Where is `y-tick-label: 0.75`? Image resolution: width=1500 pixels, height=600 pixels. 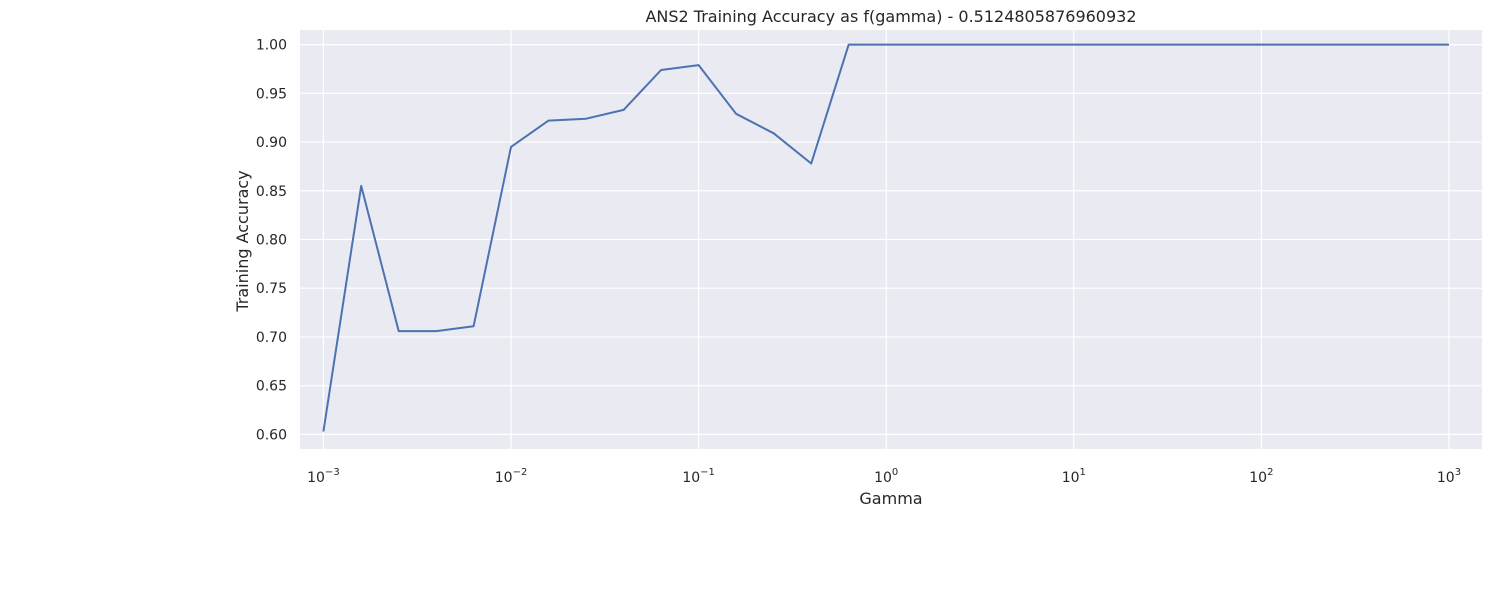
y-tick-label: 0.75 is located at coordinates (271, 289).